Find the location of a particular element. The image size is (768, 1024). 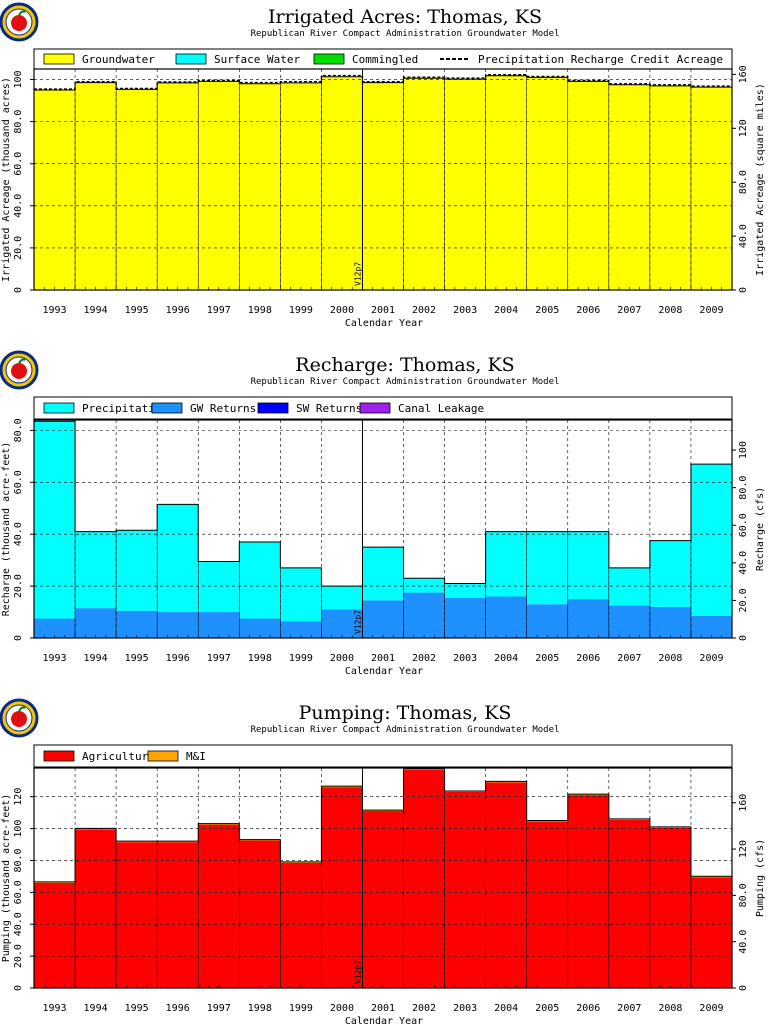

chart-title: Recharge: Thomas, KS is located at coordinates (404, 365).